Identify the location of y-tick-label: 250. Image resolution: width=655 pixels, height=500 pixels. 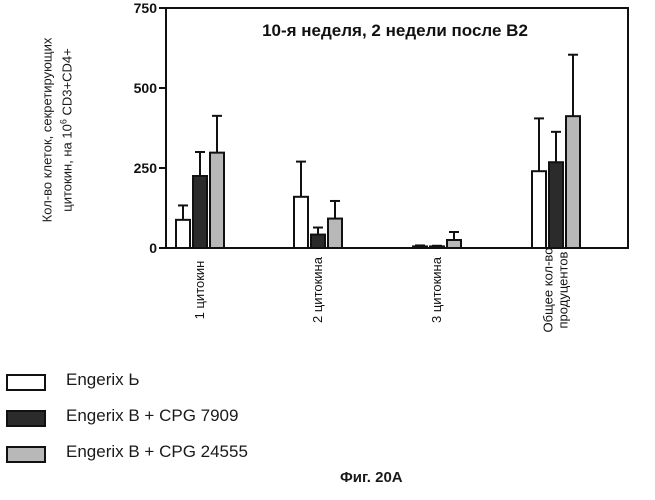
(146, 168).